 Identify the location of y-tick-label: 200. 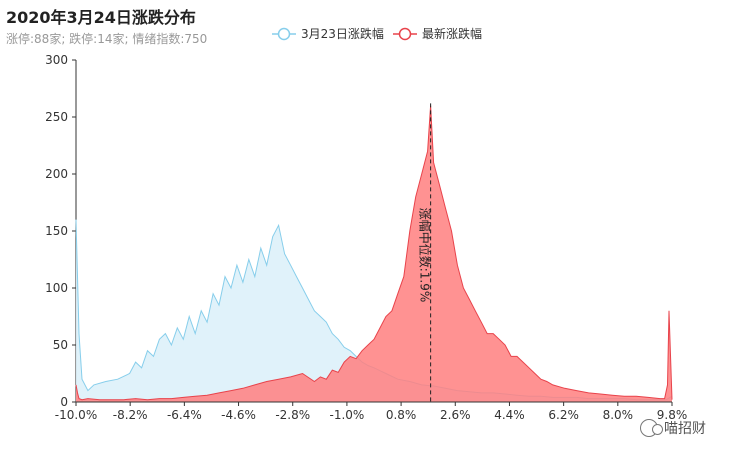
(56, 174).